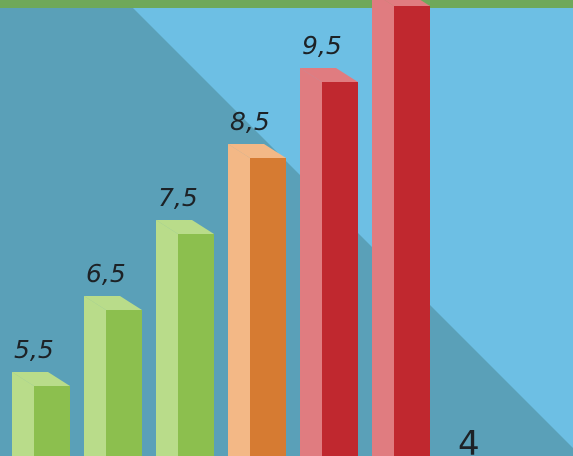  Describe the element at coordinates (250, 121) in the screenshot. I see `bar-value-label: 8,5` at that location.